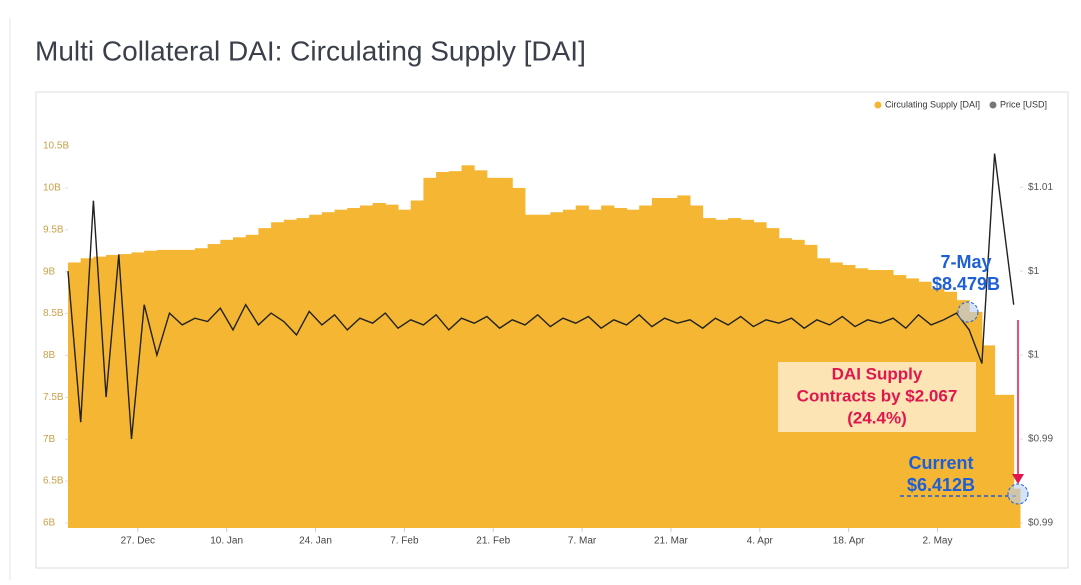 This screenshot has height=585, width=1081. I want to click on y-tick-label: 8.5B, so click(53, 313).